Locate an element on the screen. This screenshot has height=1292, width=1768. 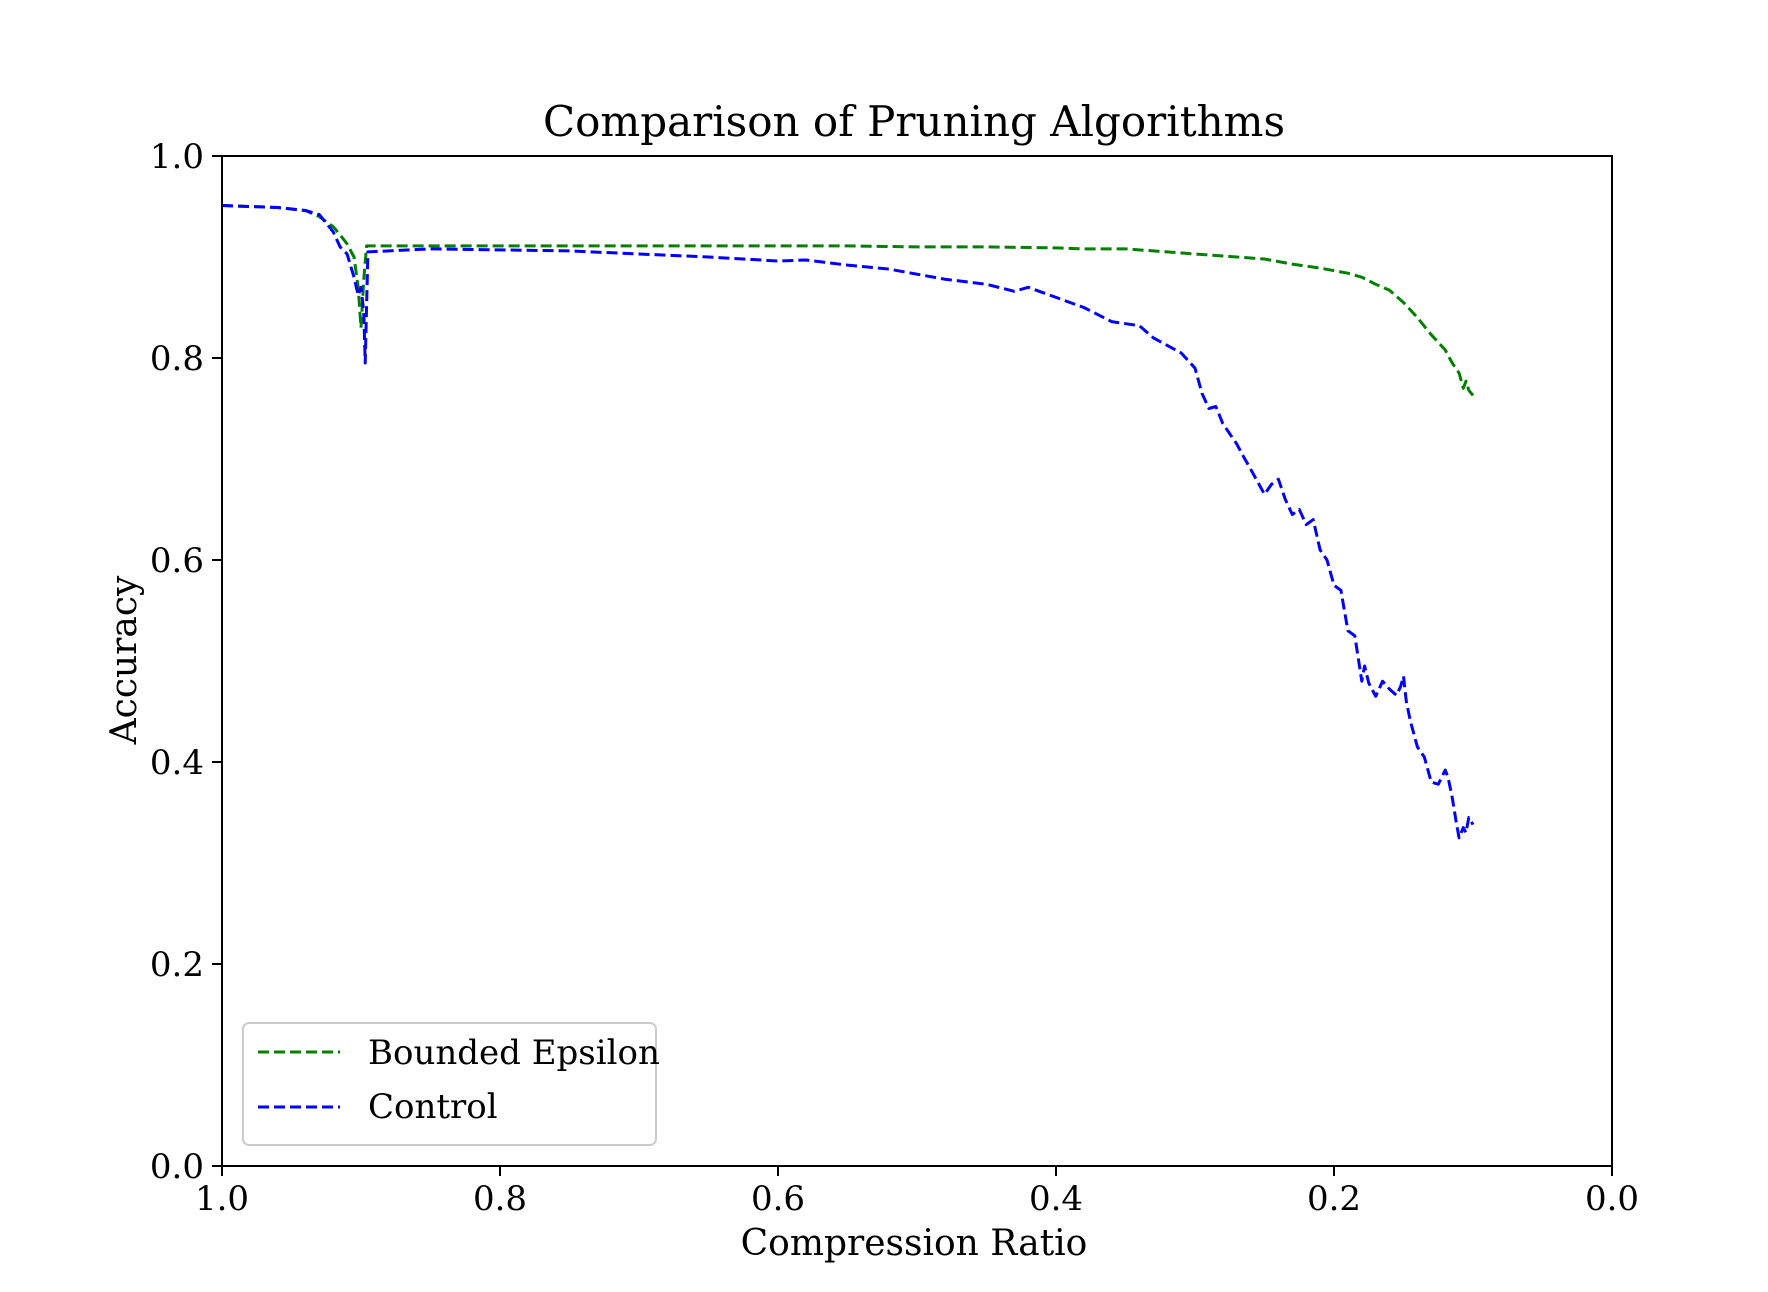
x-axis-label: Compression Ratio is located at coordinates (914, 1243).